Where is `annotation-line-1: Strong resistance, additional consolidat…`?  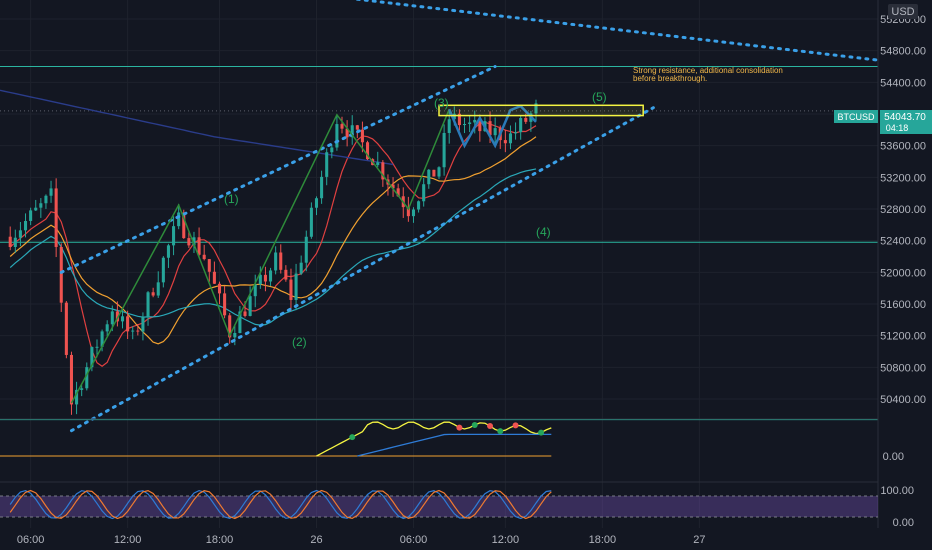 annotation-line-1: Strong resistance, additional consolidat… is located at coordinates (708, 70).